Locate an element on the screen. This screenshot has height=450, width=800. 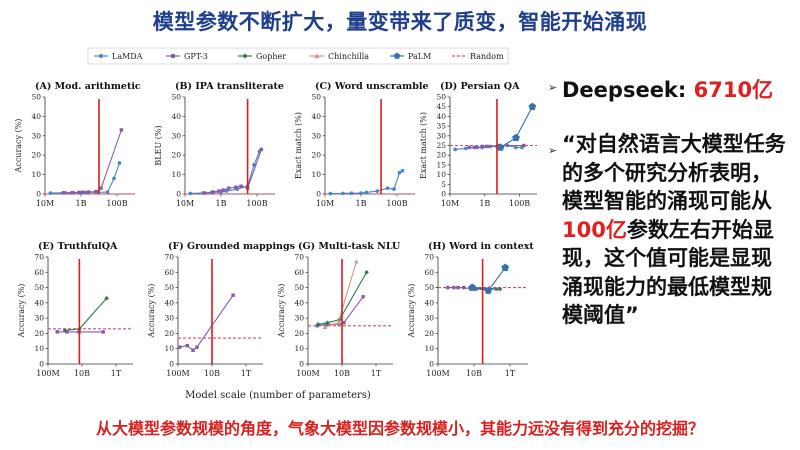
legend-item-chinchilla: Chinchilla is located at coordinates (339, 56).